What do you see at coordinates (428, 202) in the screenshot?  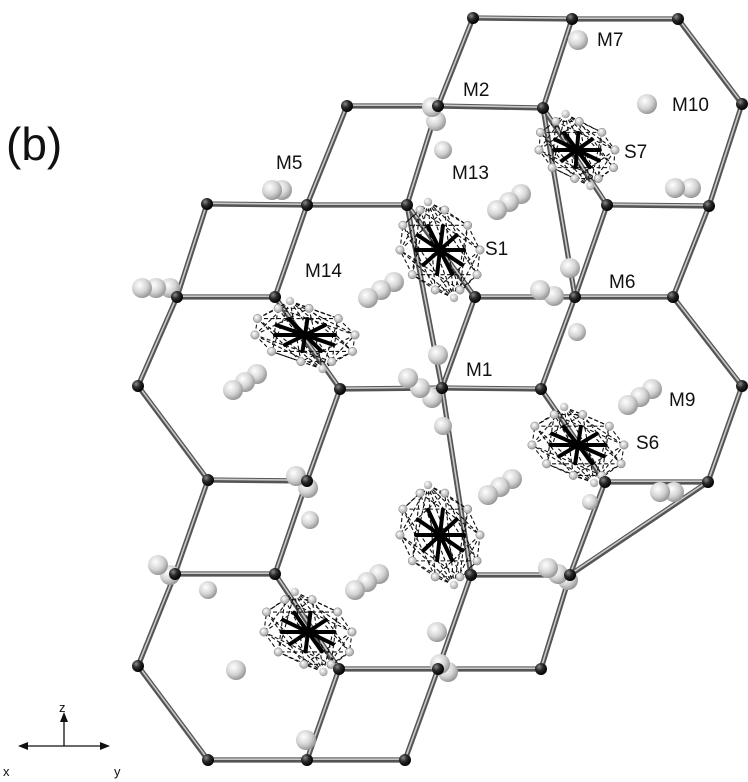 I see `polyhedron-S1-apex-top` at bounding box center [428, 202].